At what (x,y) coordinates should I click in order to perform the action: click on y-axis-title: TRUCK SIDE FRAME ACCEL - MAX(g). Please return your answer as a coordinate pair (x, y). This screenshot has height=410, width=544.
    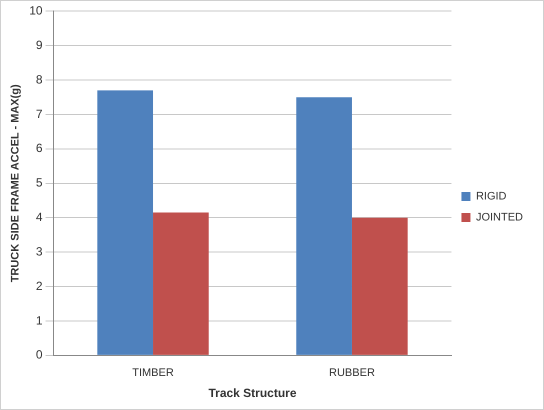
    Looking at the image, I should click on (16, 183).